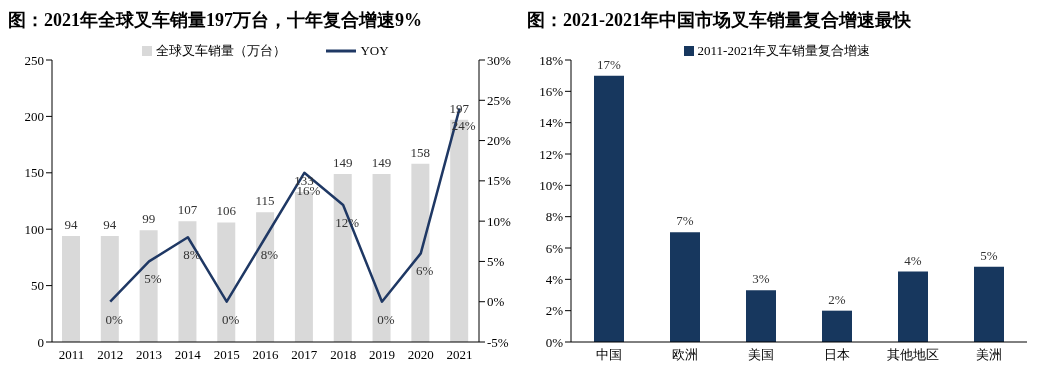 The width and height of the screenshot is (1050, 380). What do you see at coordinates (609, 355) in the screenshot?
I see `x-tick-label: 中国` at bounding box center [609, 355].